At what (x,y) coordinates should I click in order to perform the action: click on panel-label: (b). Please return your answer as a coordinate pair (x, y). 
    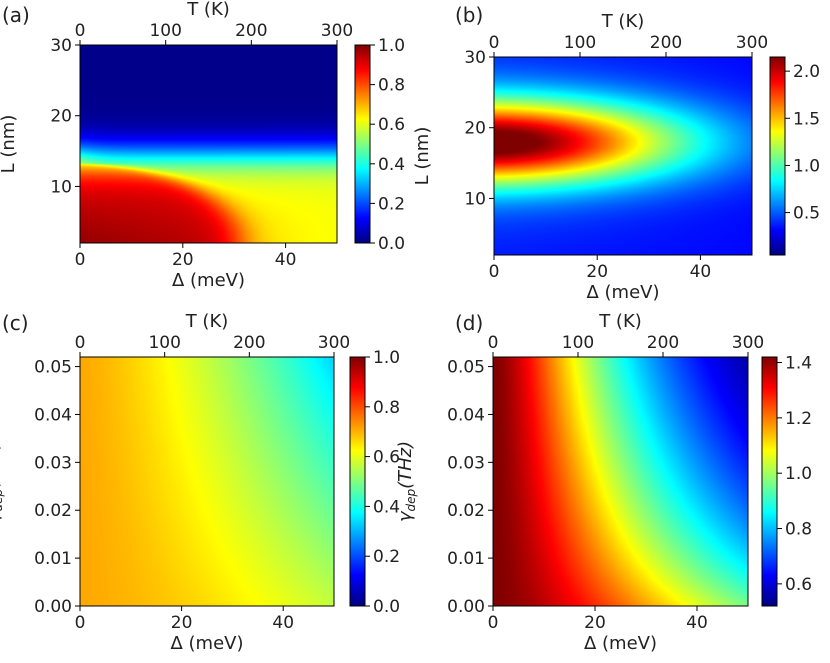
    Looking at the image, I should click on (469, 15).